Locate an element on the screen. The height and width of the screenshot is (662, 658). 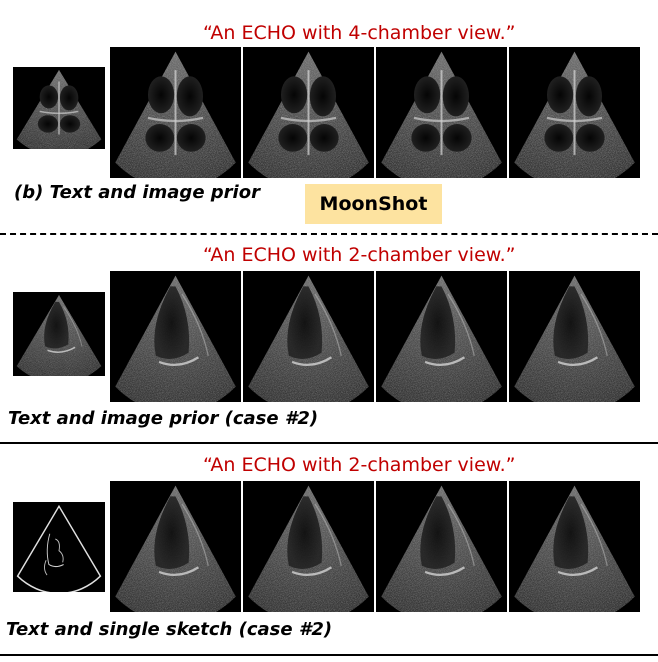
prompt-text-2: “An ECHO with 2-chamber view.” is located at coordinates (359, 255).